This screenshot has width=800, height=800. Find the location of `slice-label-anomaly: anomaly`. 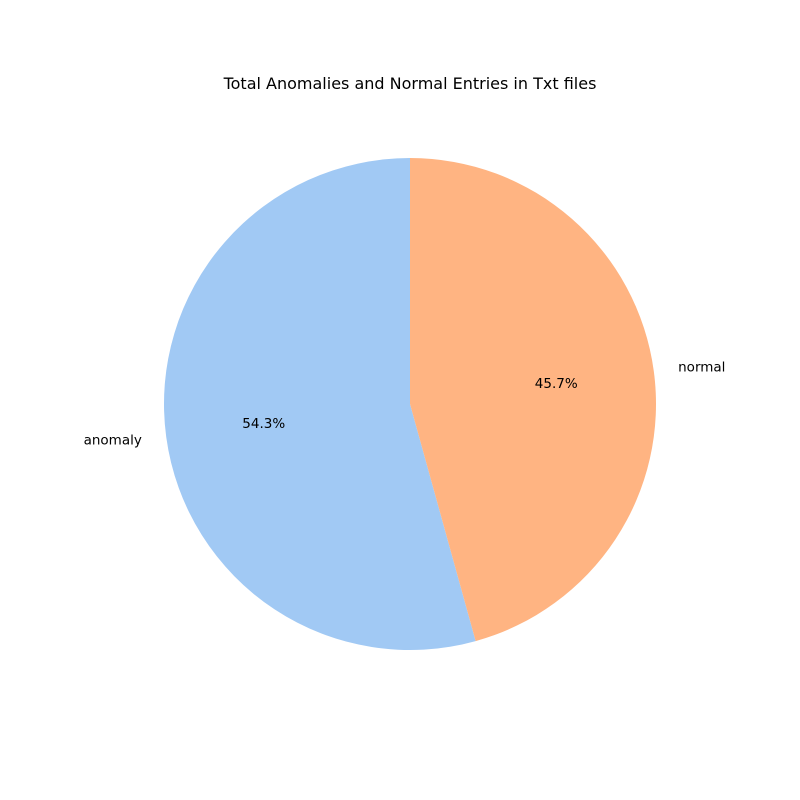

slice-label-anomaly: anomaly is located at coordinates (113, 440).